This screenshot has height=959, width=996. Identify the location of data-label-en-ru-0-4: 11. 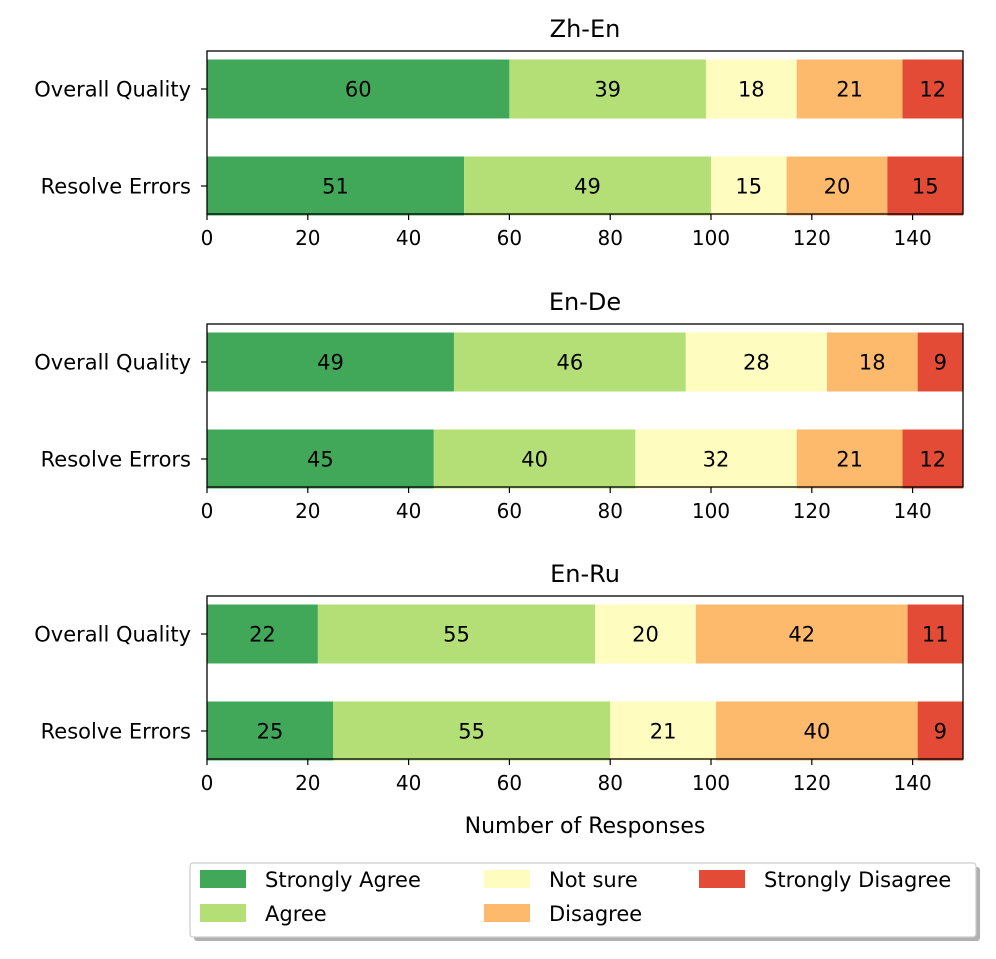
(935, 635).